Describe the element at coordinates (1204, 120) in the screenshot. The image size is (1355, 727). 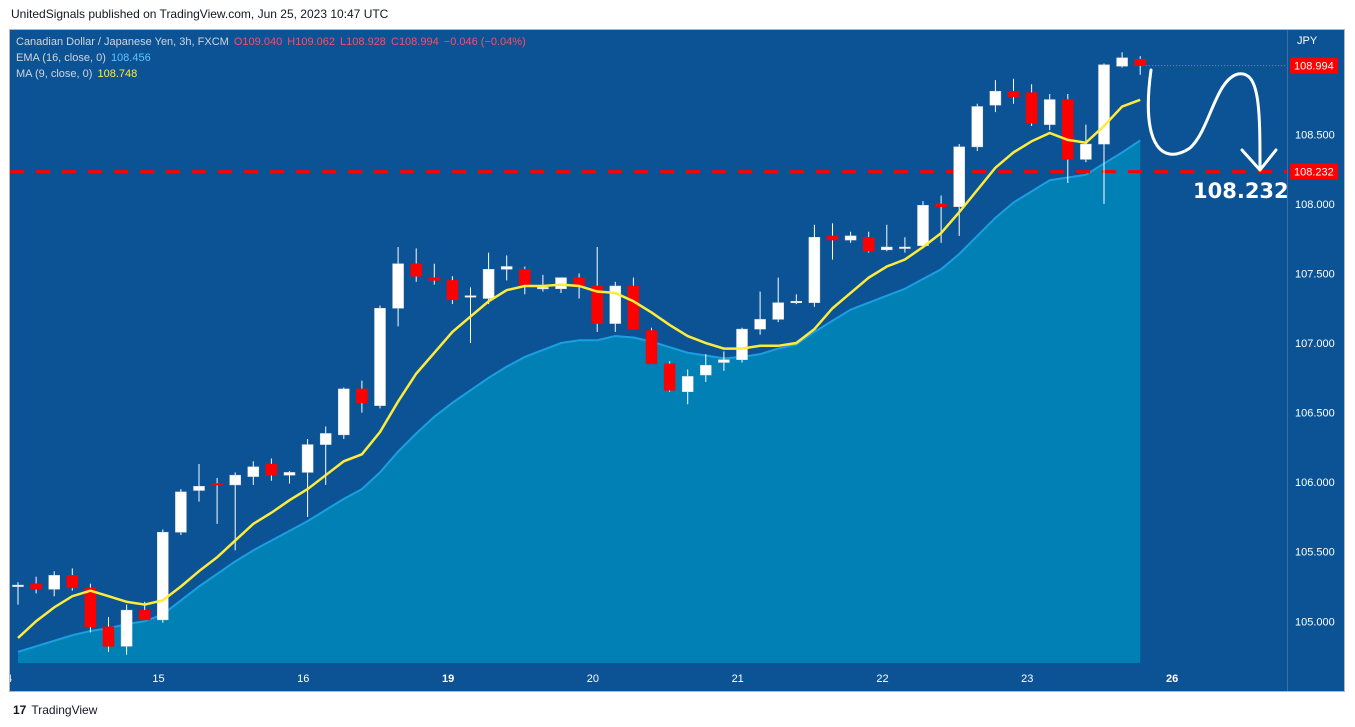
I see `projection-arrow` at that location.